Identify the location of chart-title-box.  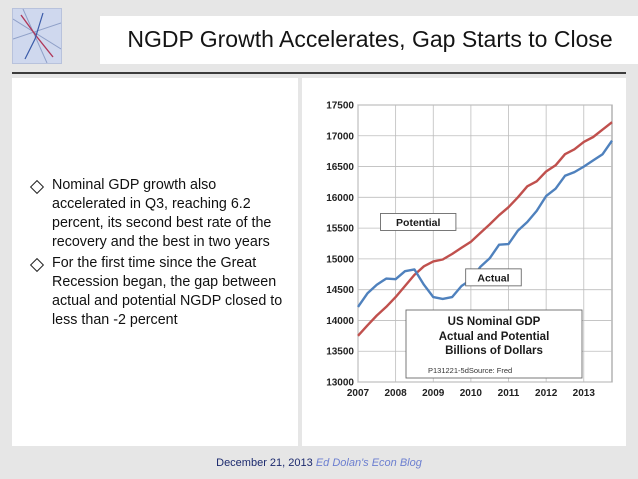
(494, 344).